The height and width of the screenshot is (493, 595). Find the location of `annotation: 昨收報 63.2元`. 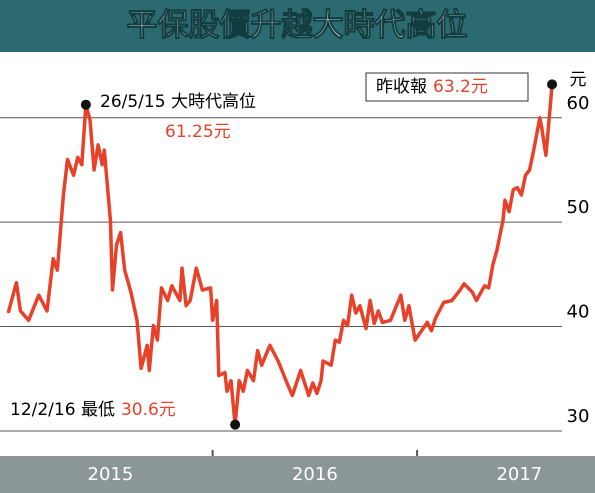

annotation: 昨收報 63.2元 is located at coordinates (432, 87).